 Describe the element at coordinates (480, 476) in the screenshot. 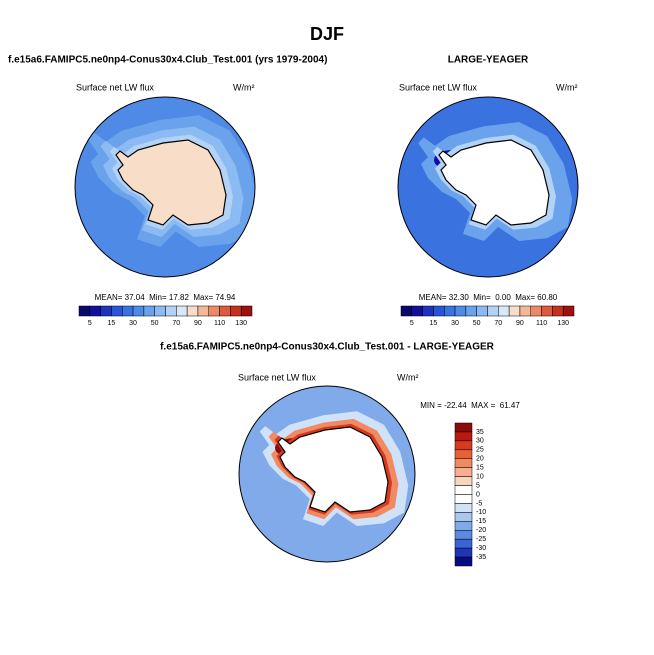

I see `colorbar-label: 10` at that location.